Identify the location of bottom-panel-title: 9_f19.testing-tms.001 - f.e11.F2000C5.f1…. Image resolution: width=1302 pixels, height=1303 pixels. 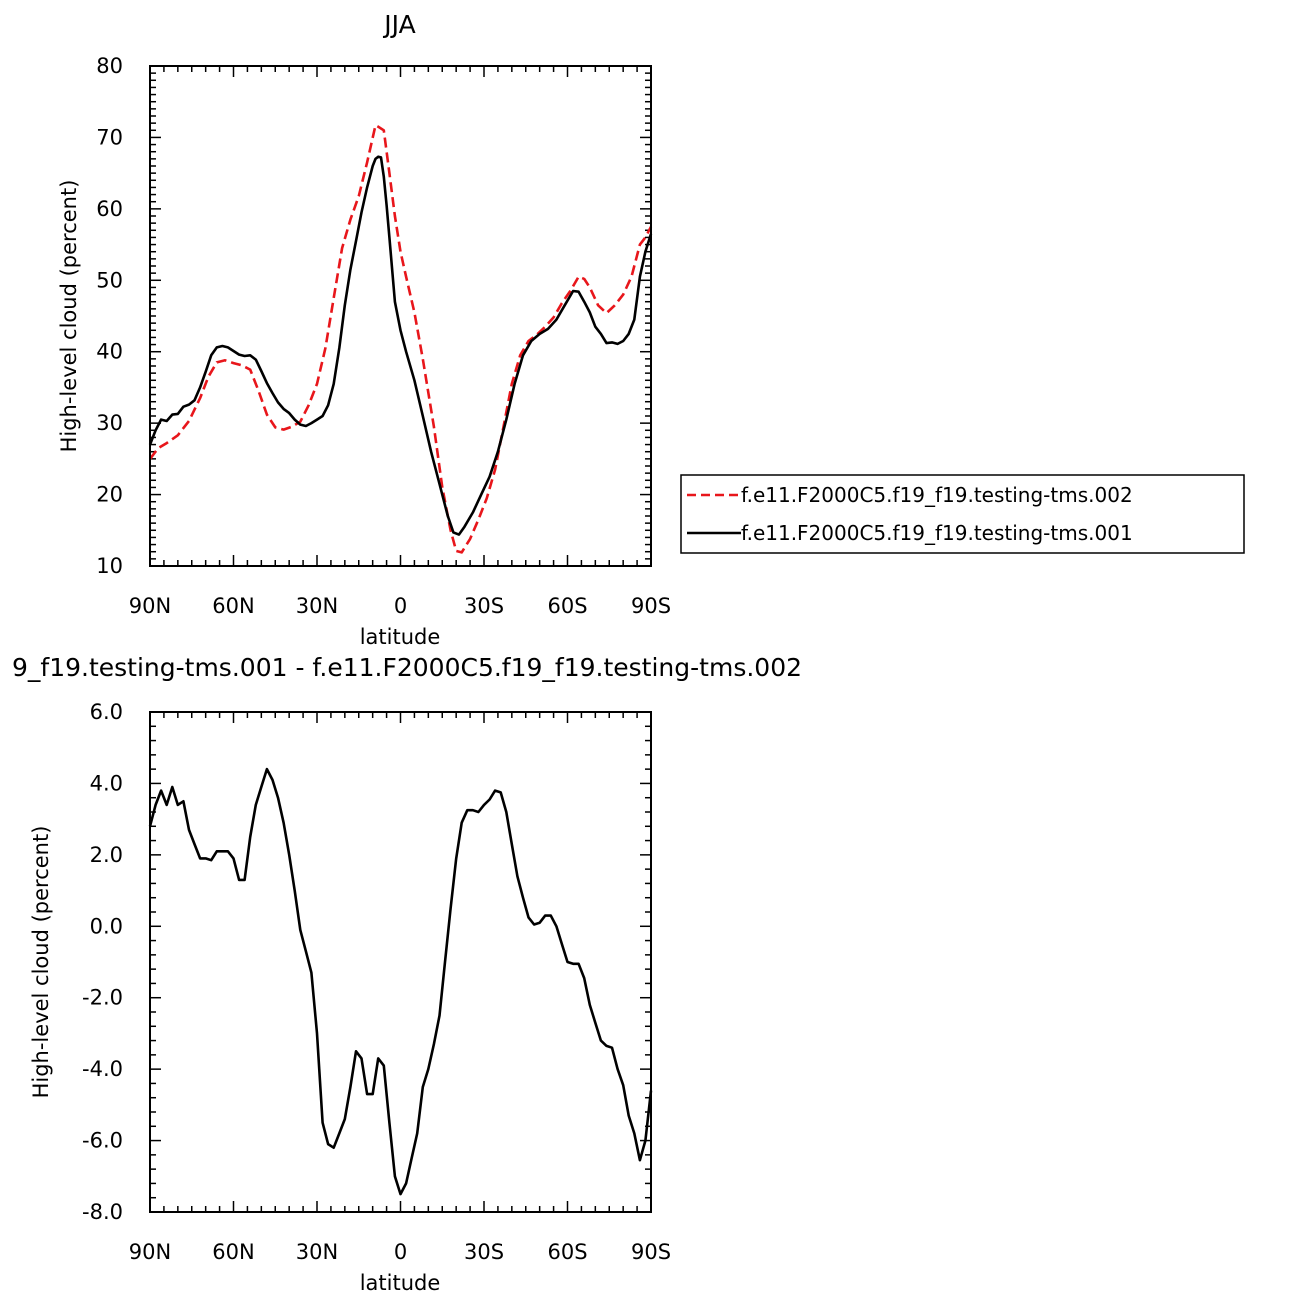
(407, 667).